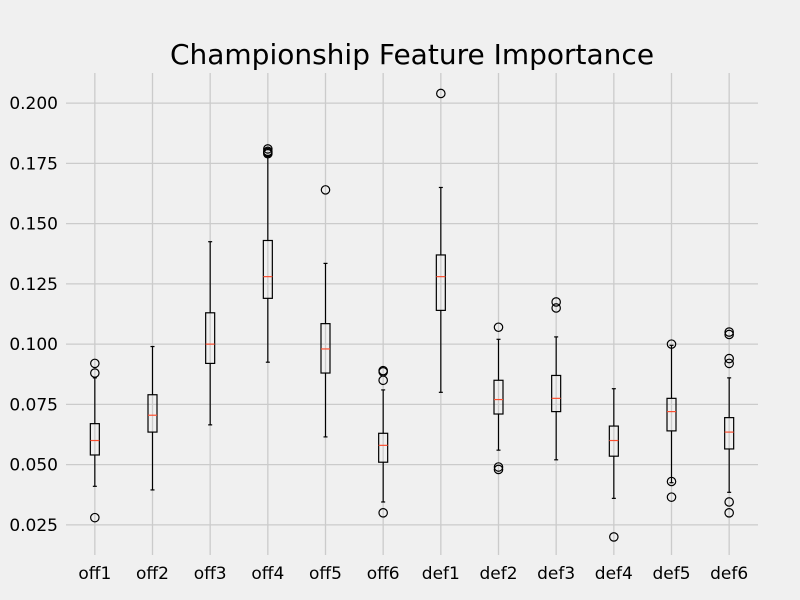  Describe the element at coordinates (498, 574) in the screenshot. I see `x-tick-label: def2` at that location.